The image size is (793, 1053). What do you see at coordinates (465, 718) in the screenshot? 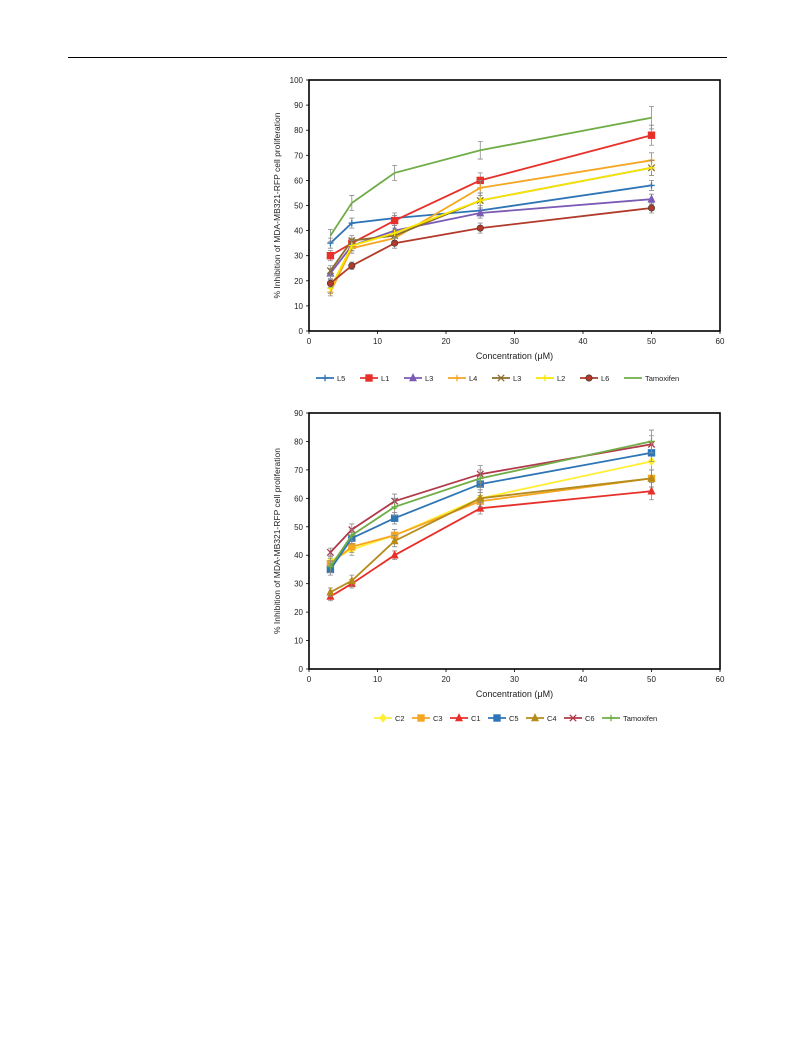
I see `legend-entry: C1` at bounding box center [465, 718].